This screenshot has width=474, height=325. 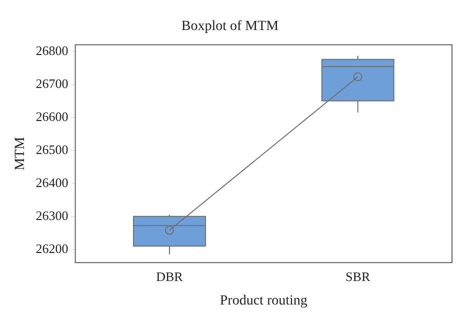 What do you see at coordinates (52, 182) in the screenshot?
I see `y-tick-label: 26400` at bounding box center [52, 182].